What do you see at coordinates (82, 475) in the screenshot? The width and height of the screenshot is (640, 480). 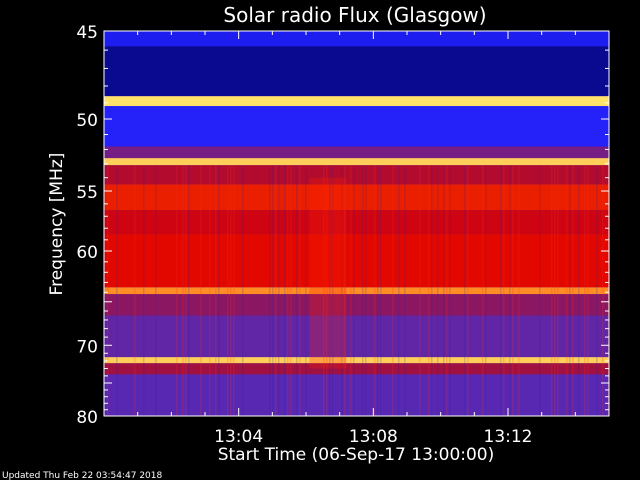 I see `updated-timestamp: Updated Thu Feb 22 03:54:47 2018` at bounding box center [82, 475].